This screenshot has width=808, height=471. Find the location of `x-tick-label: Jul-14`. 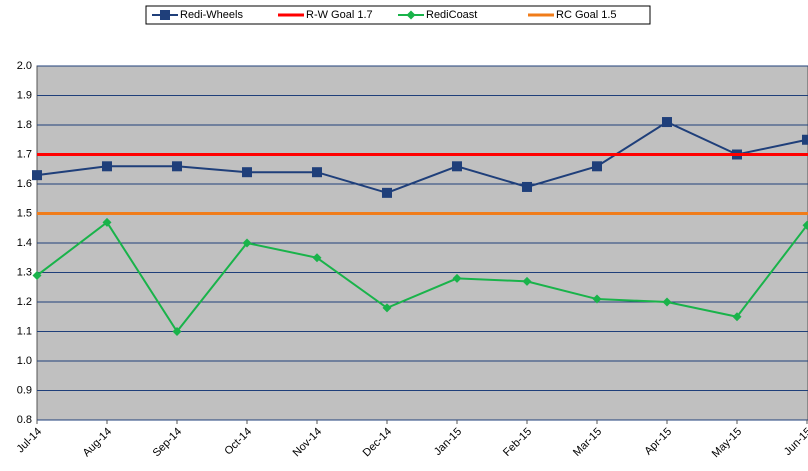

x-tick-label: Jul-14 is located at coordinates (29, 441).